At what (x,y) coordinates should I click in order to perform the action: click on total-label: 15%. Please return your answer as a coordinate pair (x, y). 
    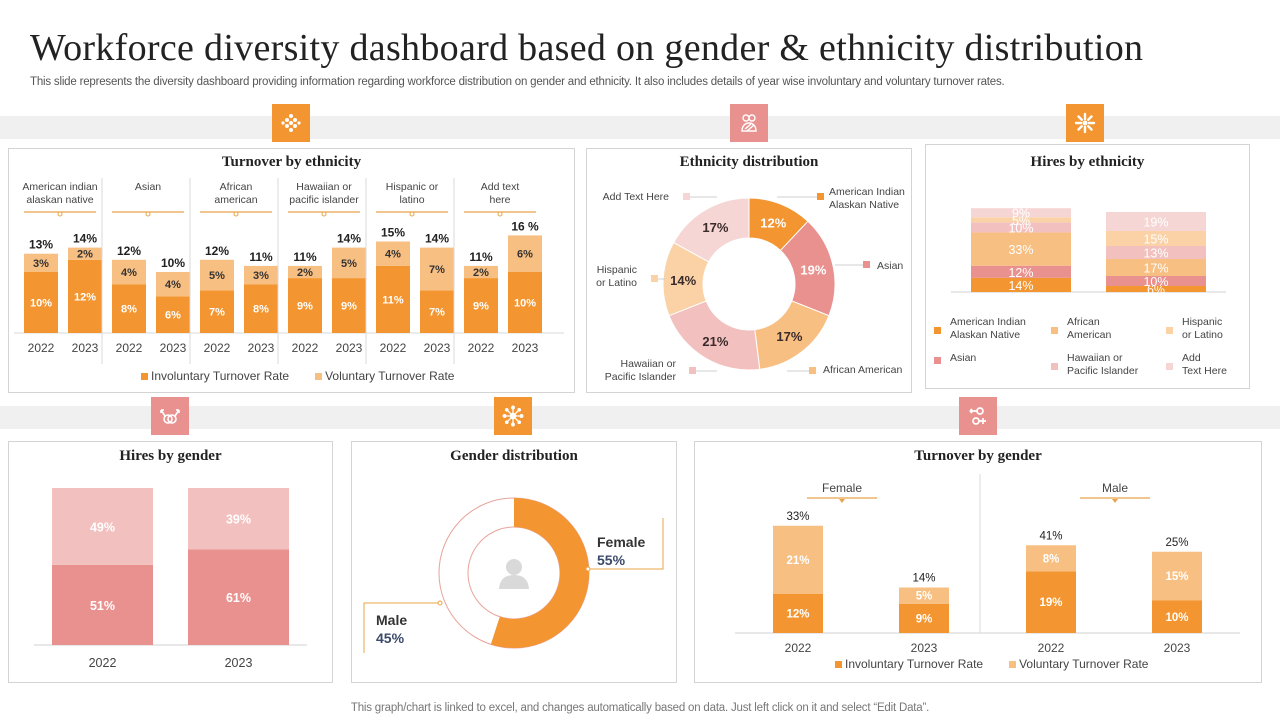
    Looking at the image, I should click on (393, 233).